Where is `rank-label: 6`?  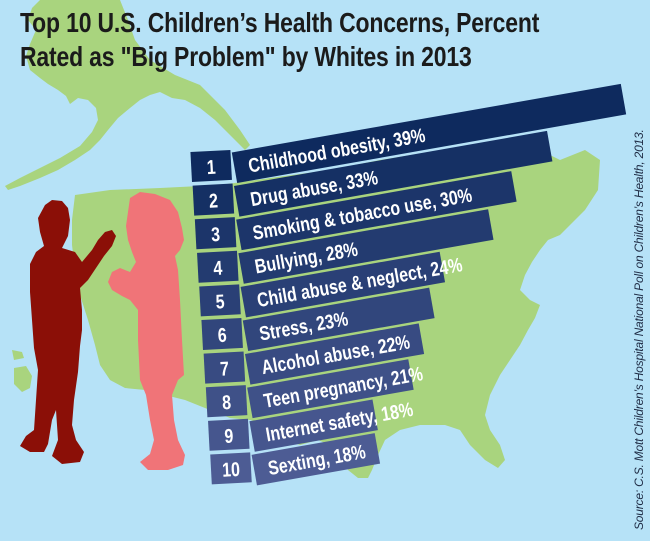
rank-label: 6 is located at coordinates (222, 335).